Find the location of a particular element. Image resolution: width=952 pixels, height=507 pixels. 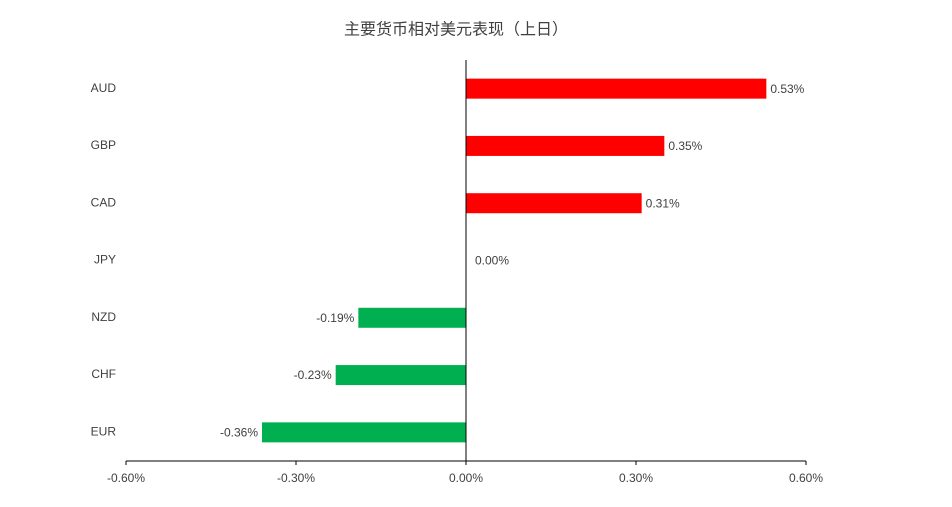

x-tick-label: 0.60% is located at coordinates (806, 478).